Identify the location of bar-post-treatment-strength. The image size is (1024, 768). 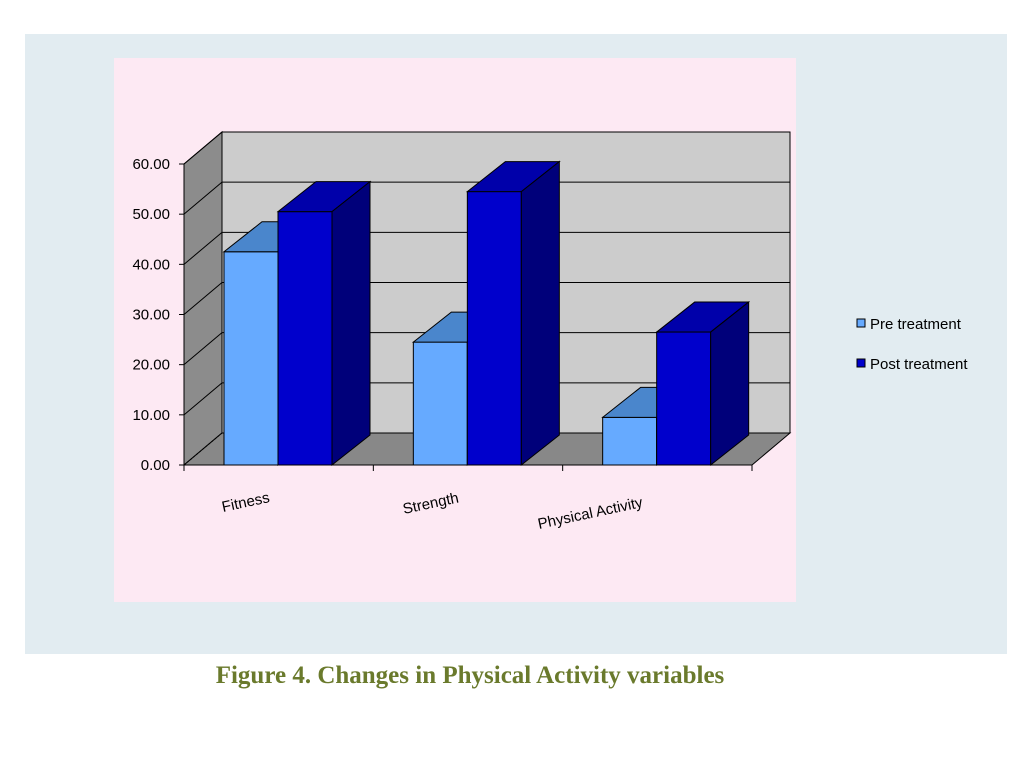
(513, 313).